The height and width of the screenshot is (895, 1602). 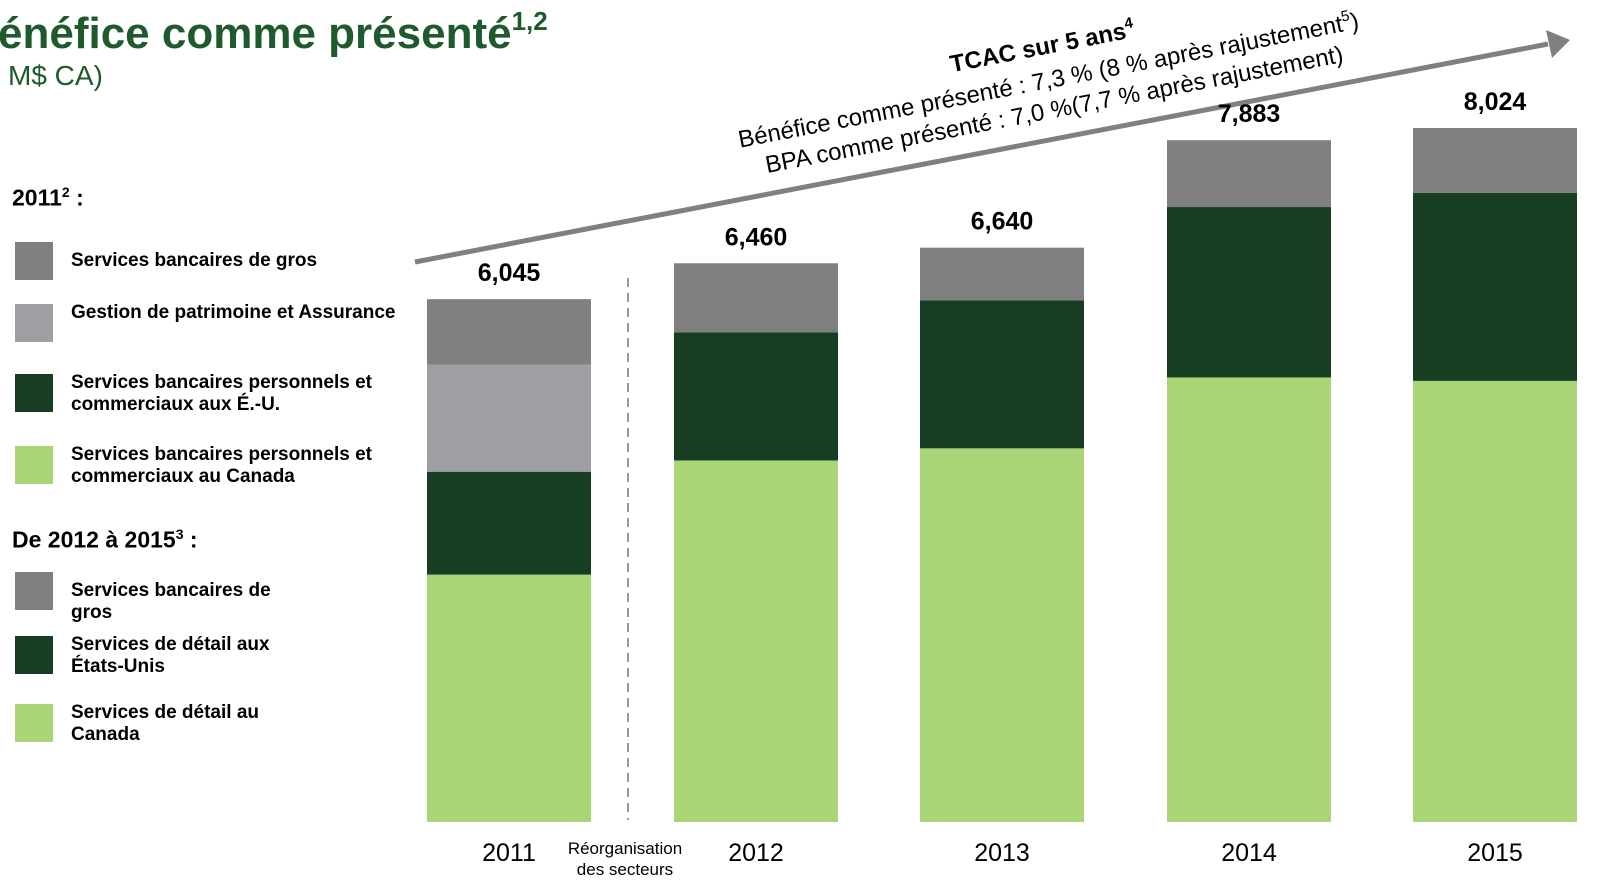 What do you see at coordinates (625, 869) in the screenshot?
I see `divider-label: des secteurs` at bounding box center [625, 869].